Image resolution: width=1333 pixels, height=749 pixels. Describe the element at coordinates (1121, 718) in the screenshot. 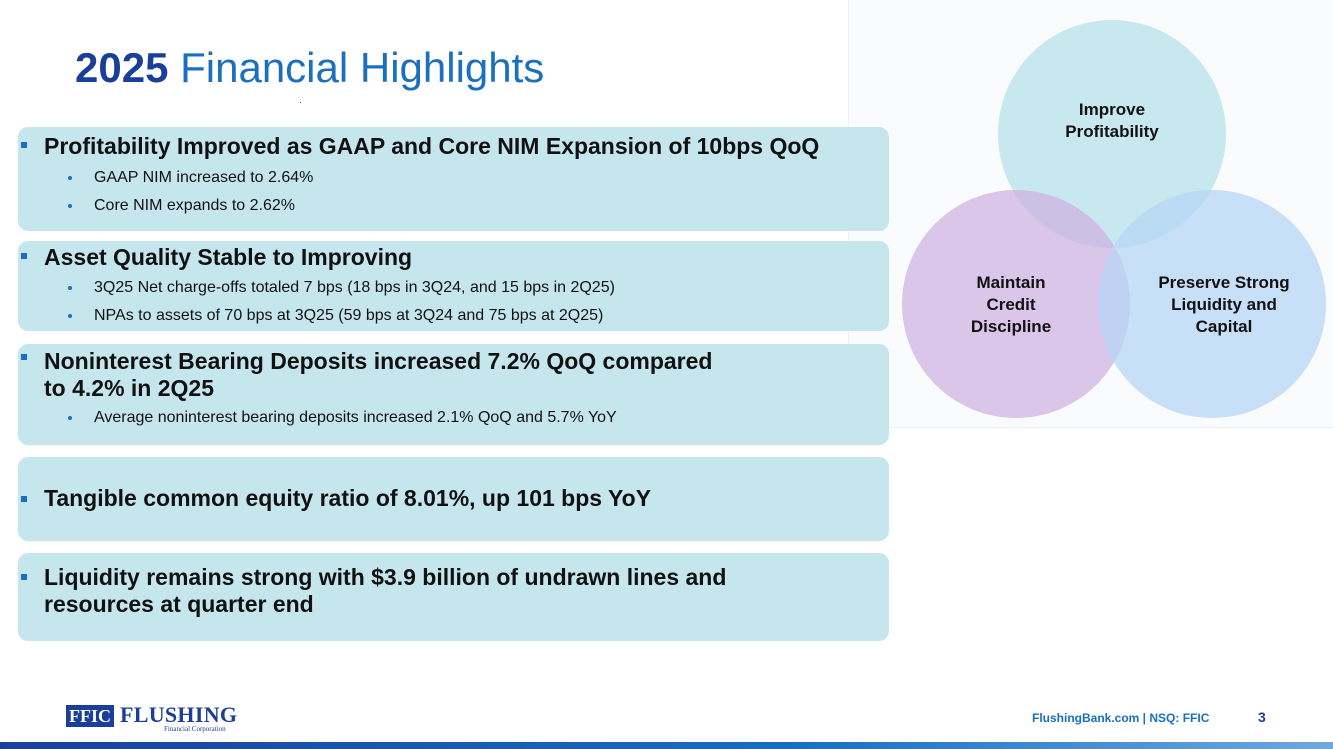

I see `footer-website: FlushingBank.com | NSQ: FFIC` at that location.